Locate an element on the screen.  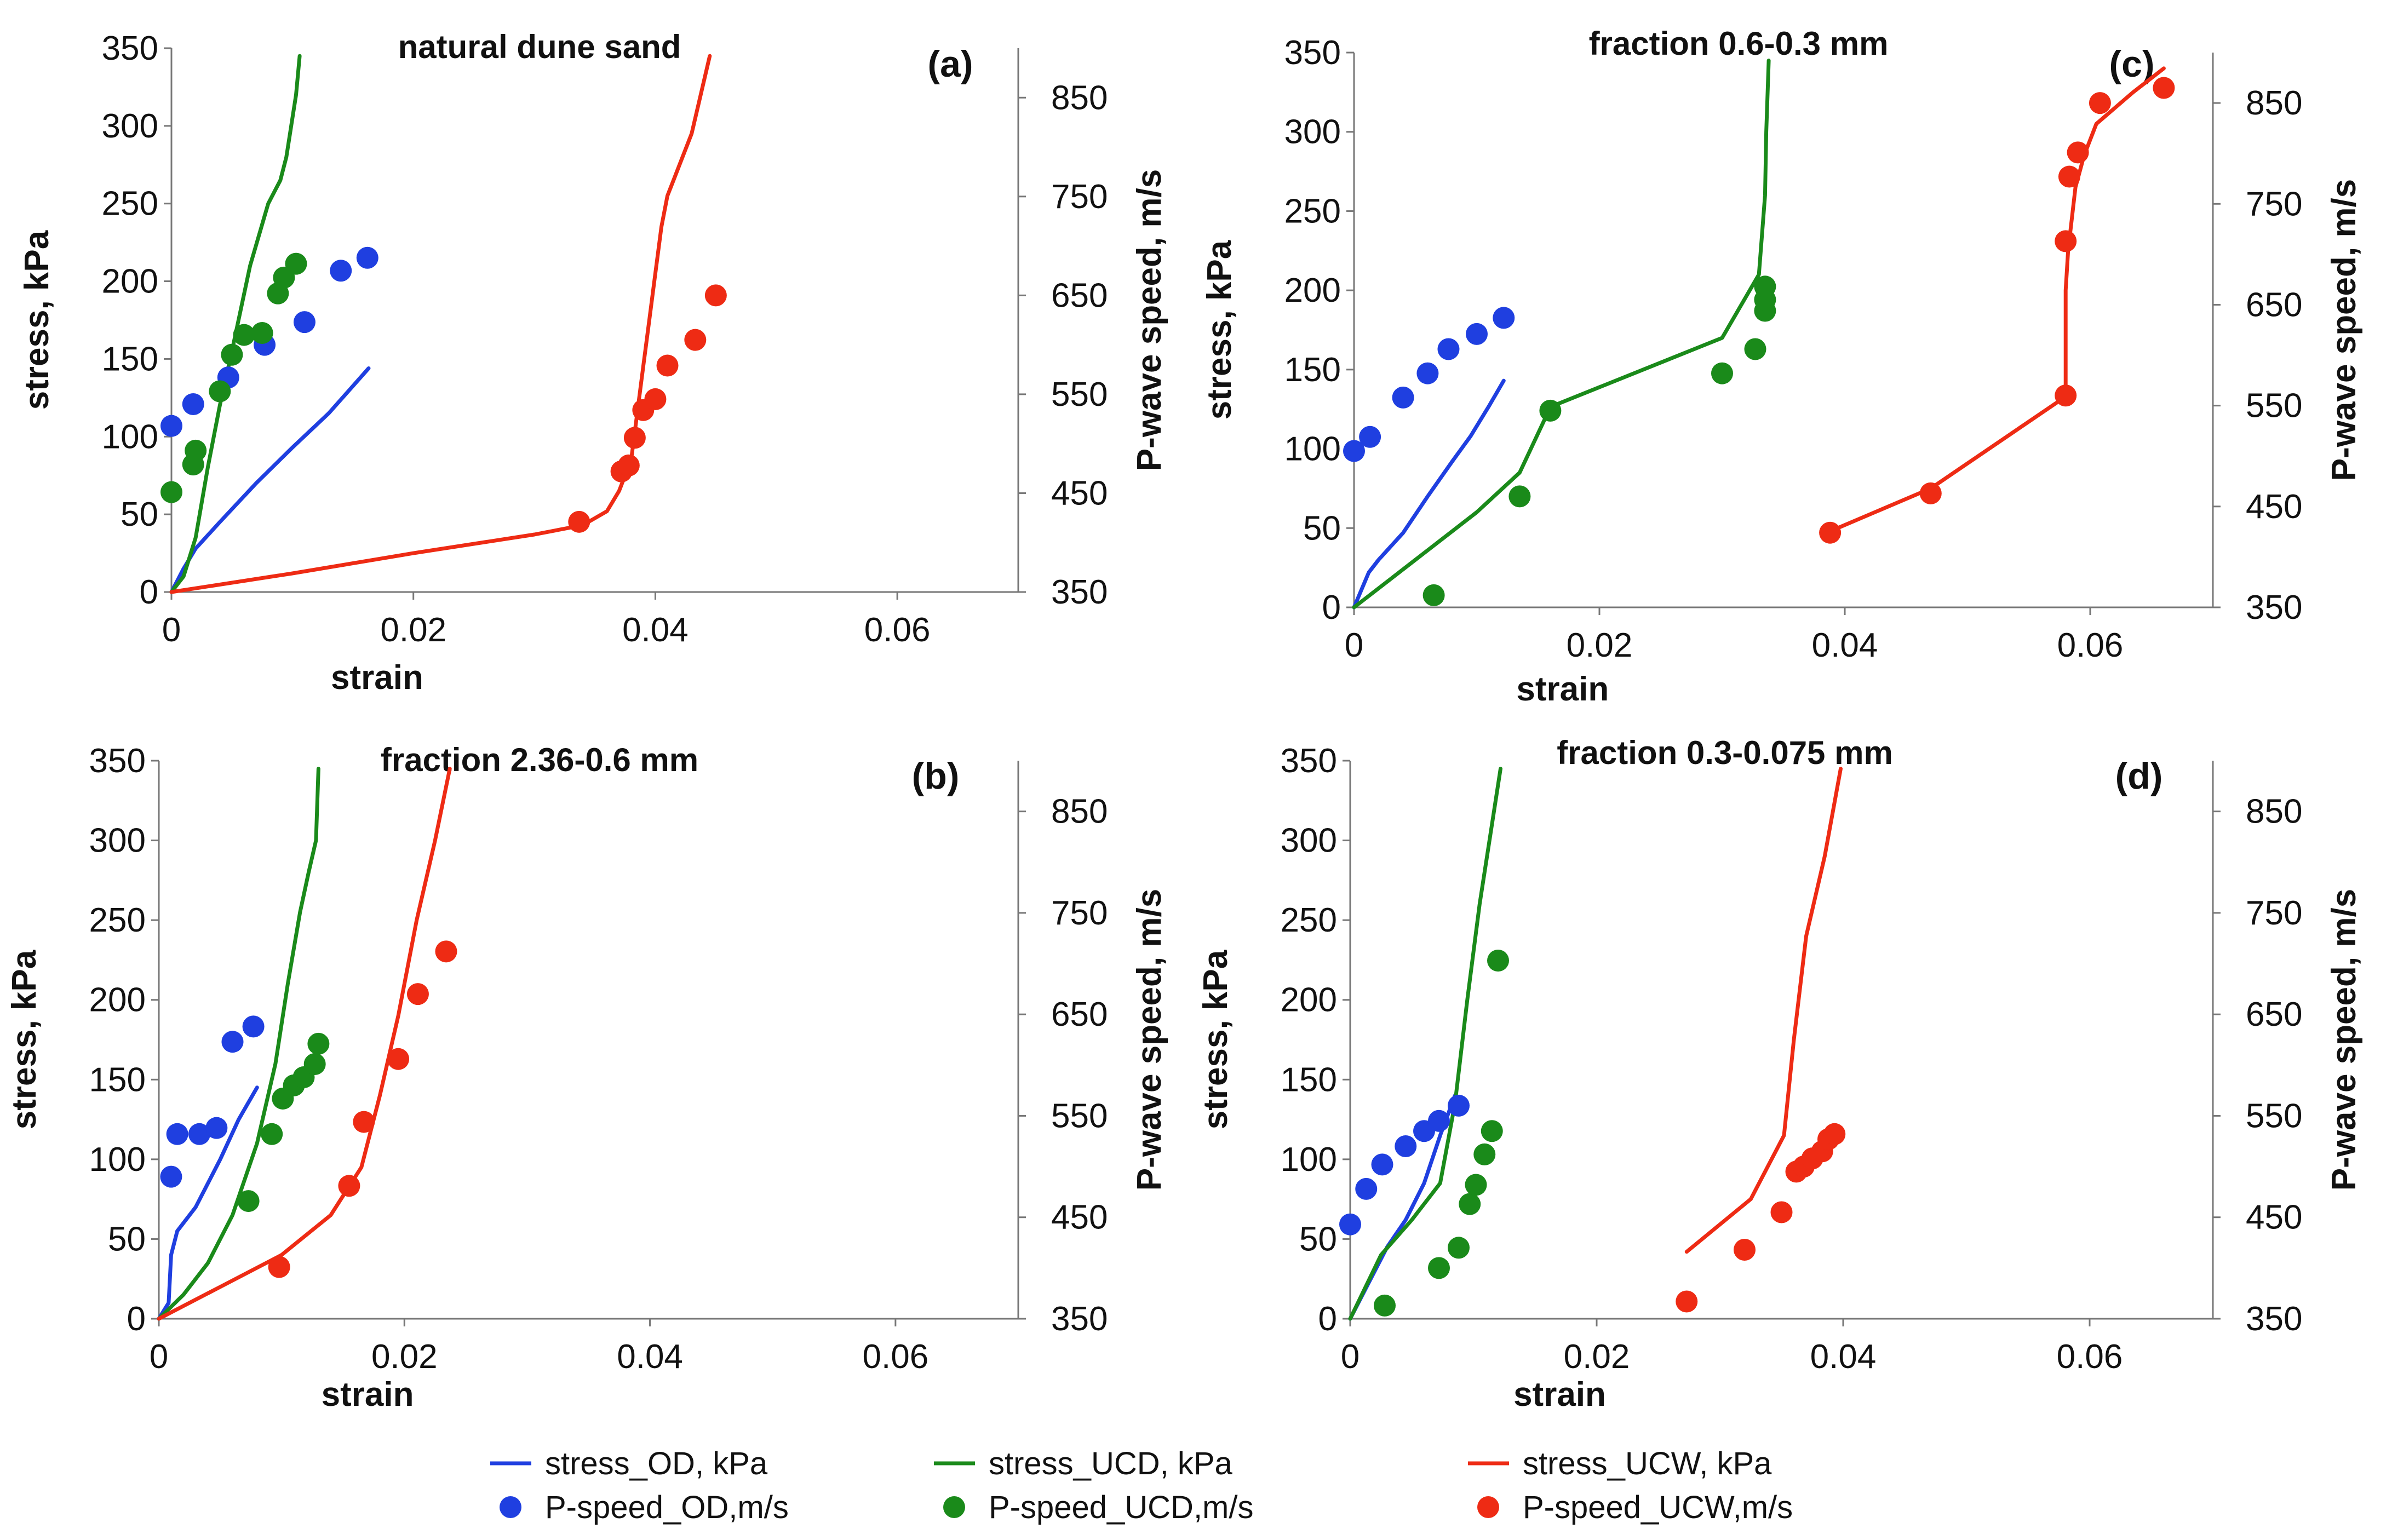
legend-label: P-speed_UCD,m/s is located at coordinates (1121, 1507).